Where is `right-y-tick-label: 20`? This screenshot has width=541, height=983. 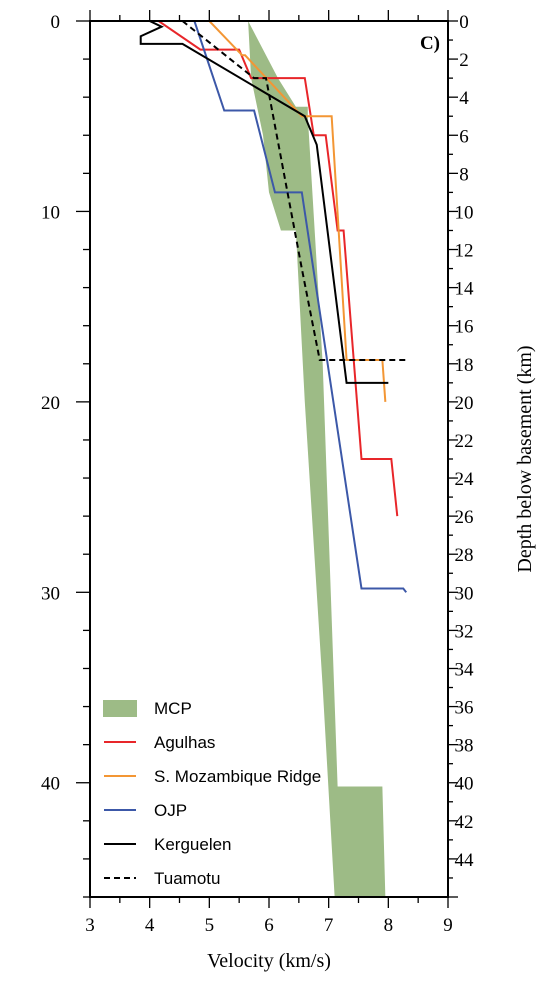 right-y-tick-label: 20 is located at coordinates (464, 403).